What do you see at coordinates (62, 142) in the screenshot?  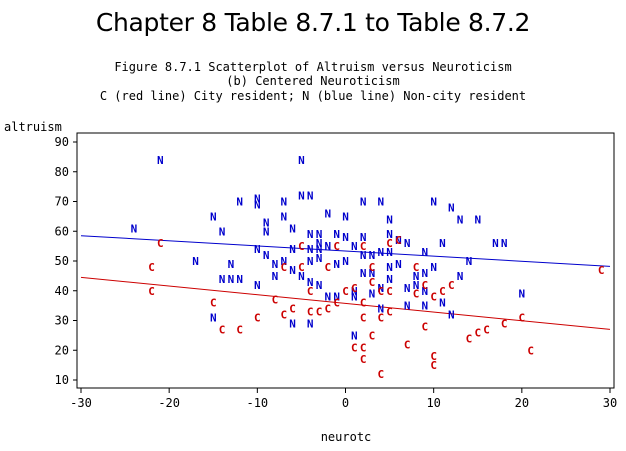 I see `y-tick-label: 90` at bounding box center [62, 142].